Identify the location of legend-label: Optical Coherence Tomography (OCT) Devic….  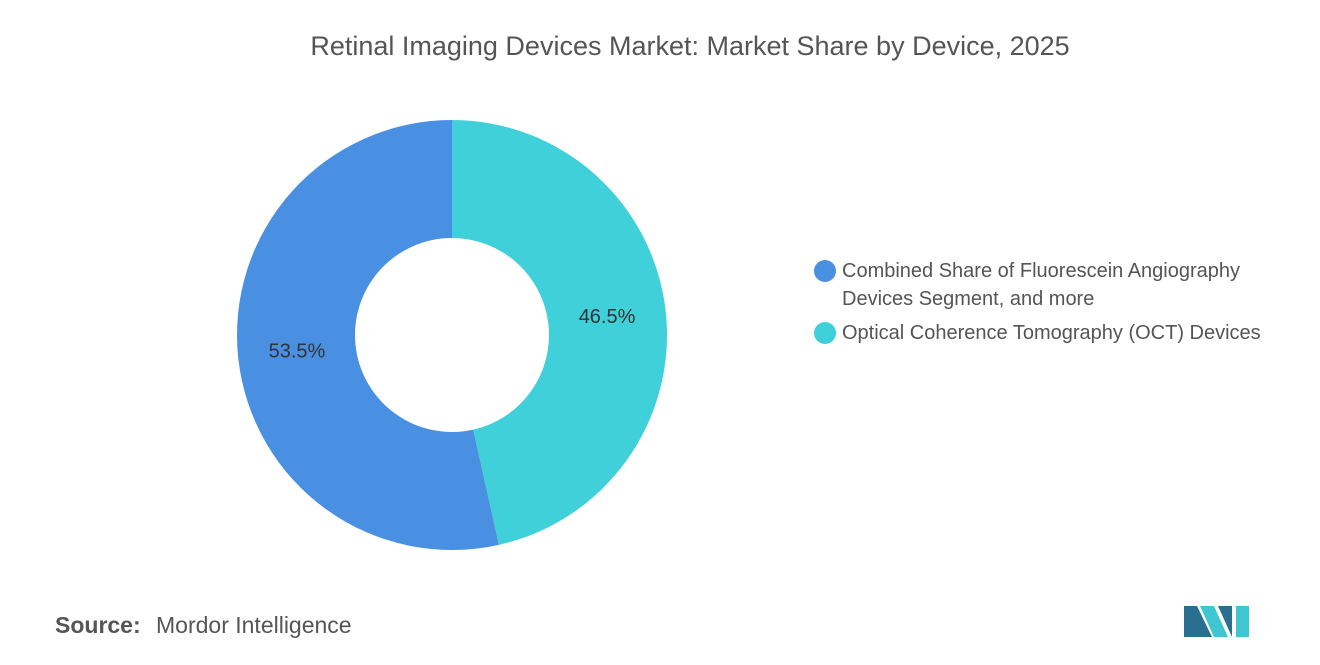
(1051, 333).